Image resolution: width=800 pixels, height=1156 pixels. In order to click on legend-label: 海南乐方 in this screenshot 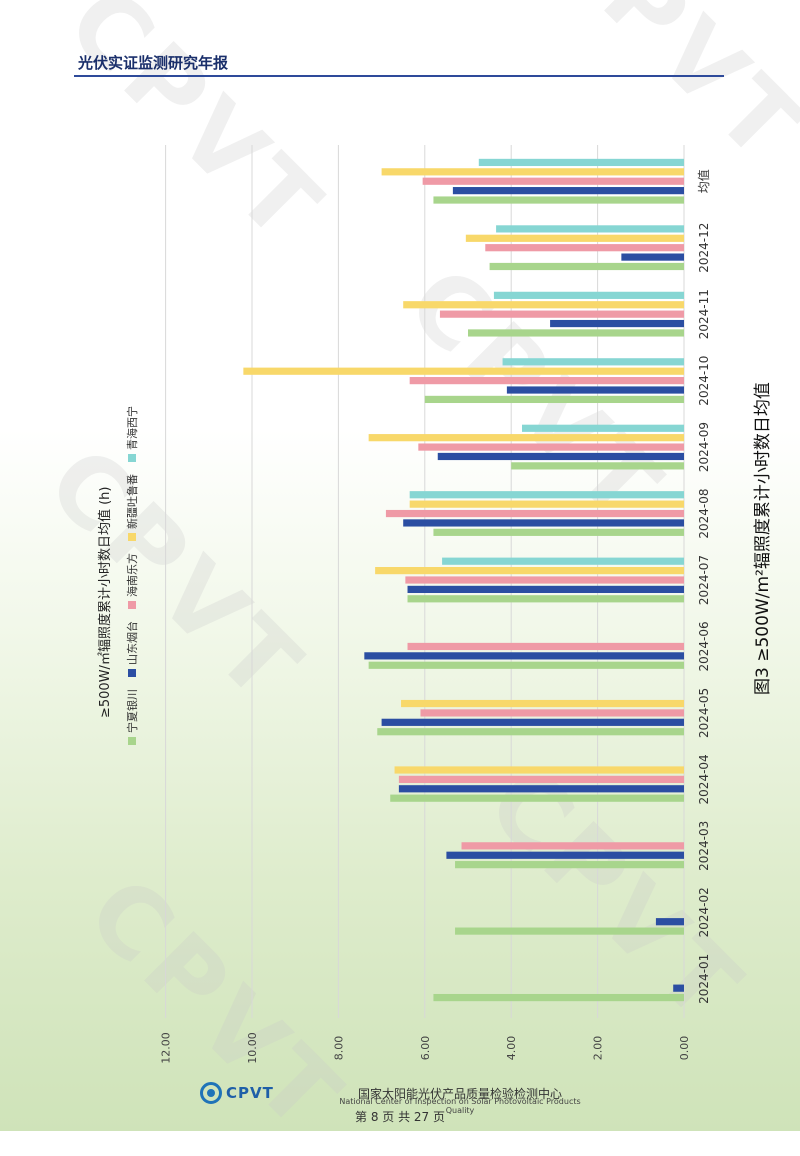, I will do `click(132, 575)`.